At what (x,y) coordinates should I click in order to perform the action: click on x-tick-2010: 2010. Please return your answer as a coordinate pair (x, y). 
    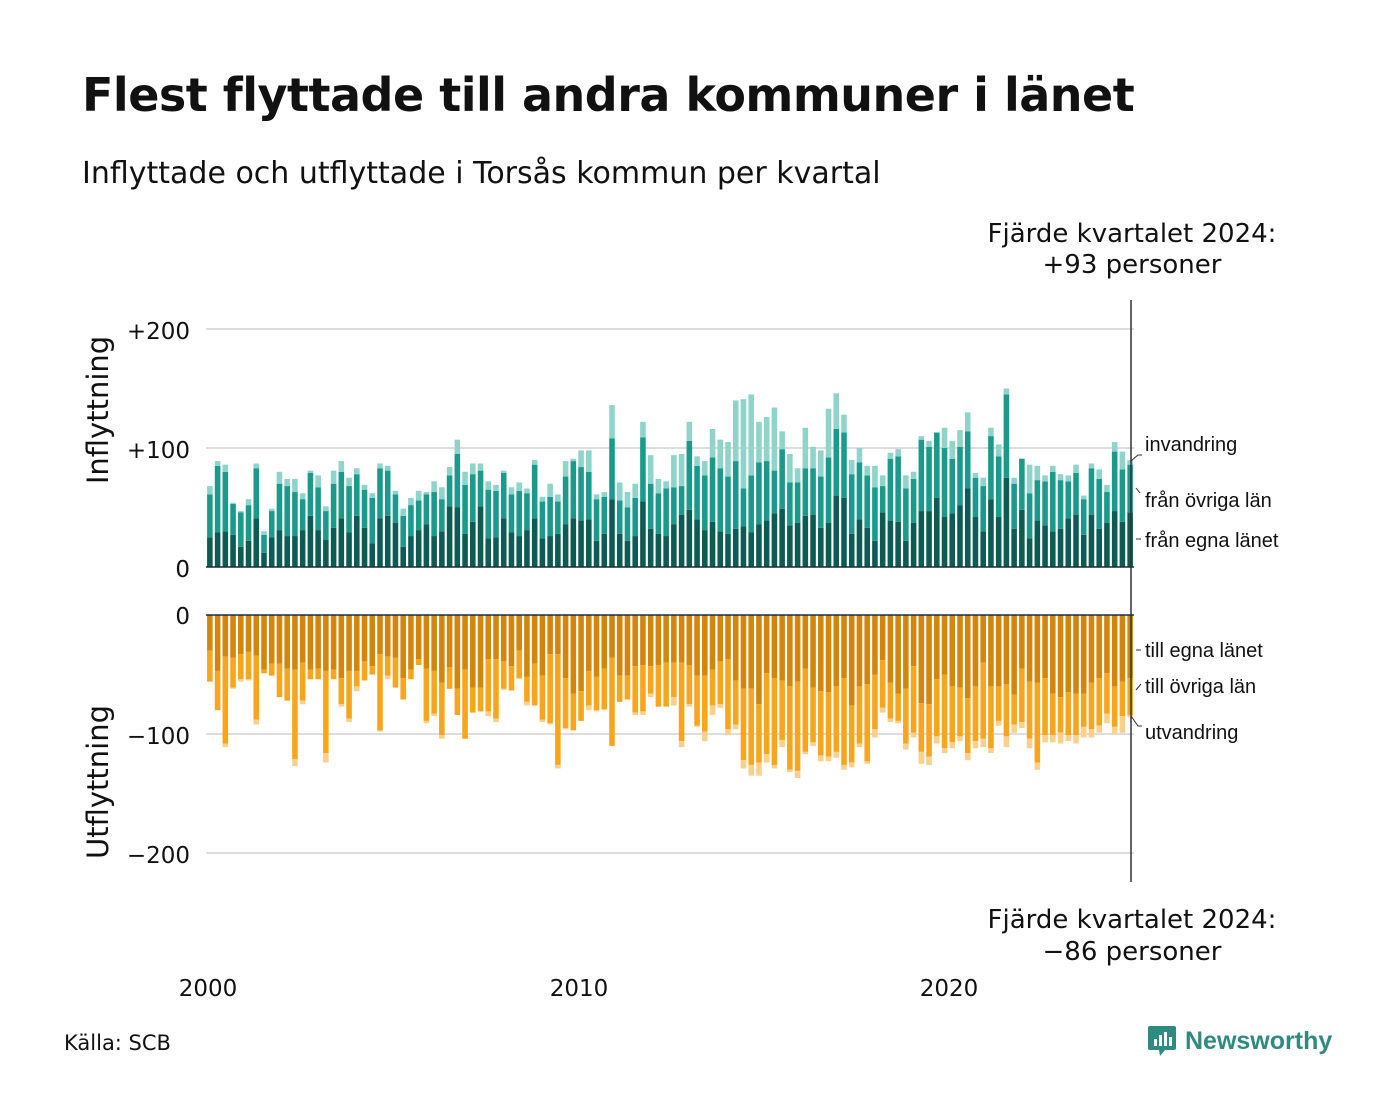
    Looking at the image, I should click on (579, 988).